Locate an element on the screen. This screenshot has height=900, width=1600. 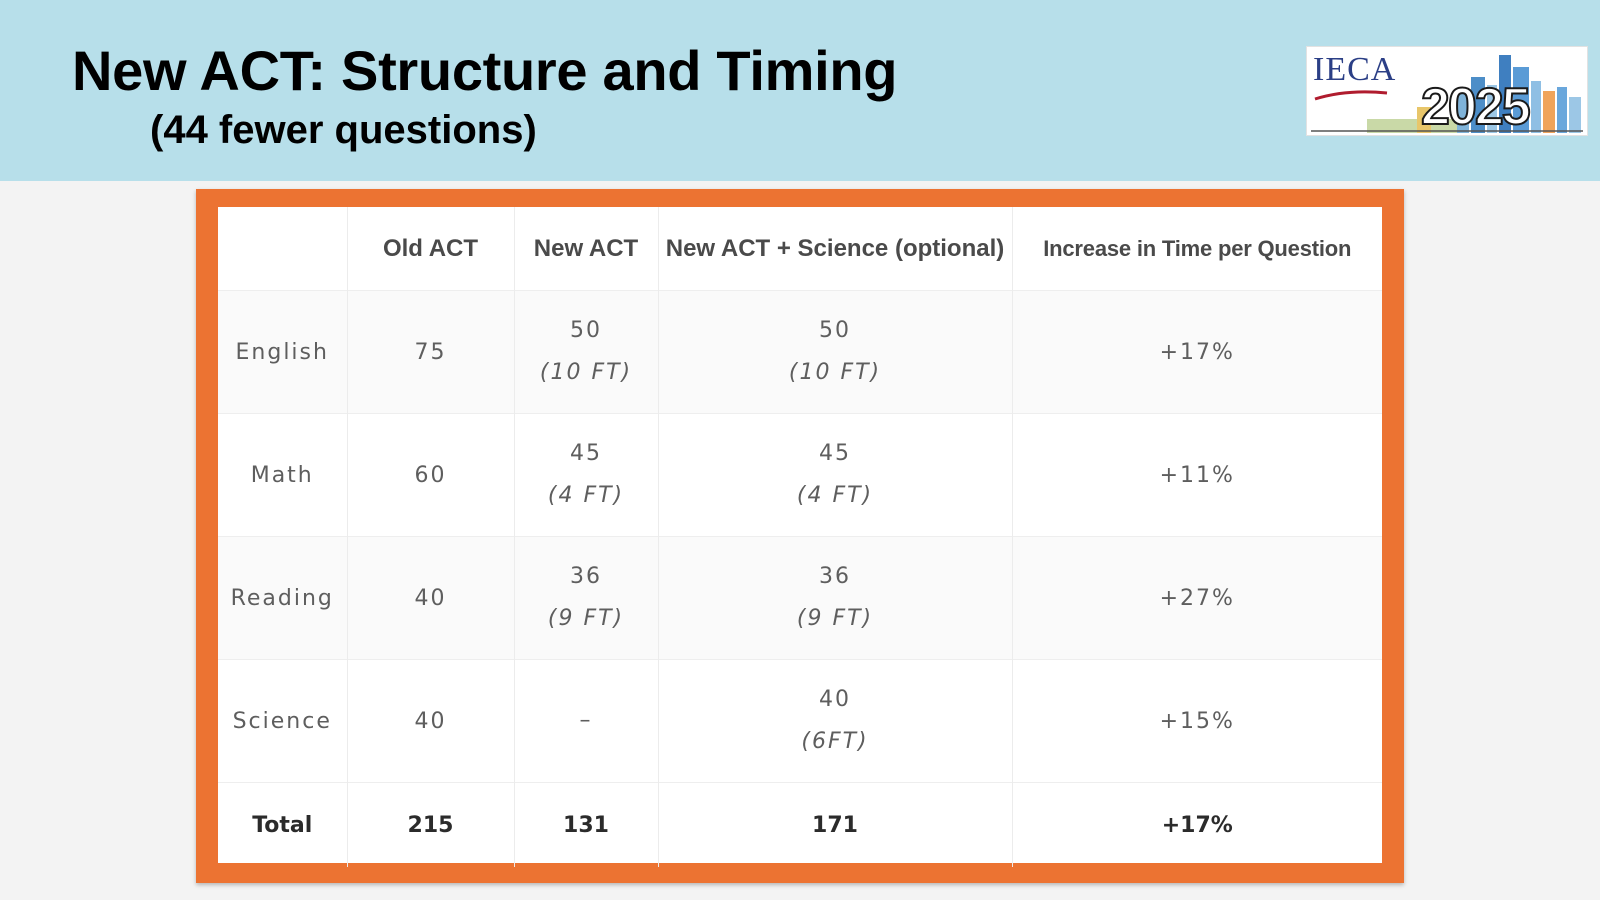
total-label: Total is located at coordinates (282, 824).